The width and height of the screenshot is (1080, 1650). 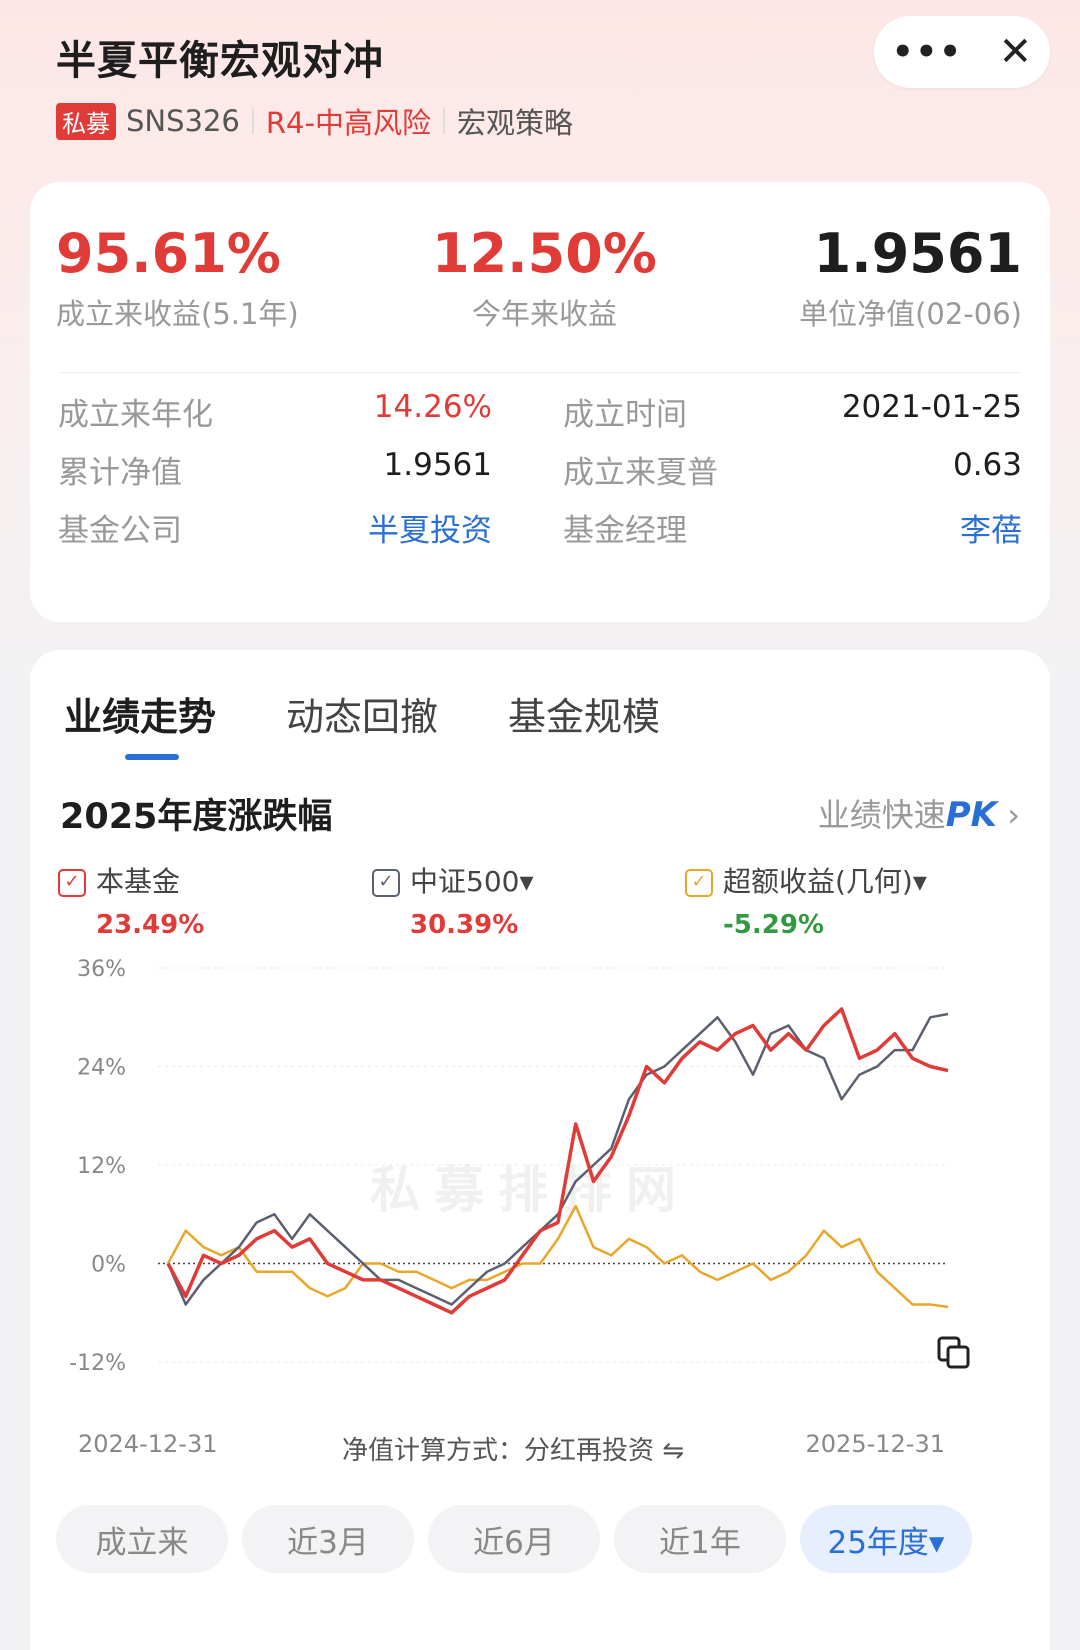 I want to click on tab-drawdown: 动态回撤, so click(x=362, y=717).